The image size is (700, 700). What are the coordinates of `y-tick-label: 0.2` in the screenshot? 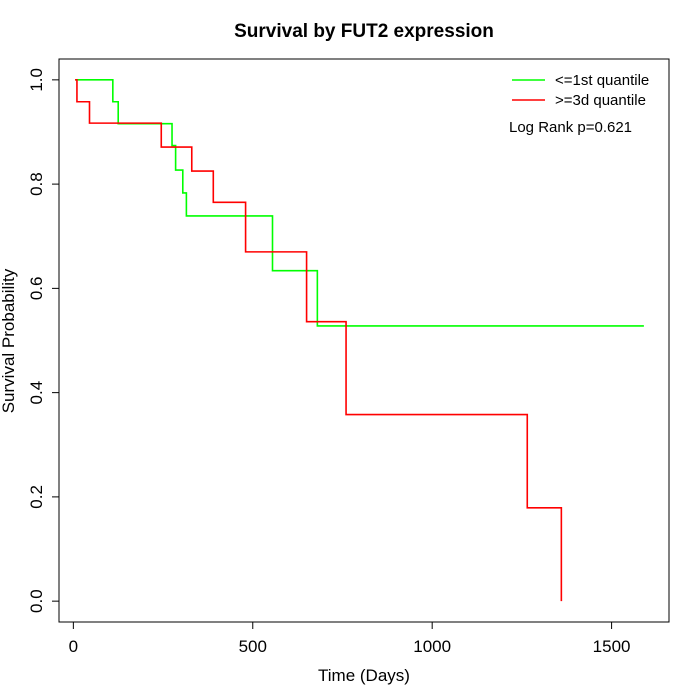 It's located at (36, 497).